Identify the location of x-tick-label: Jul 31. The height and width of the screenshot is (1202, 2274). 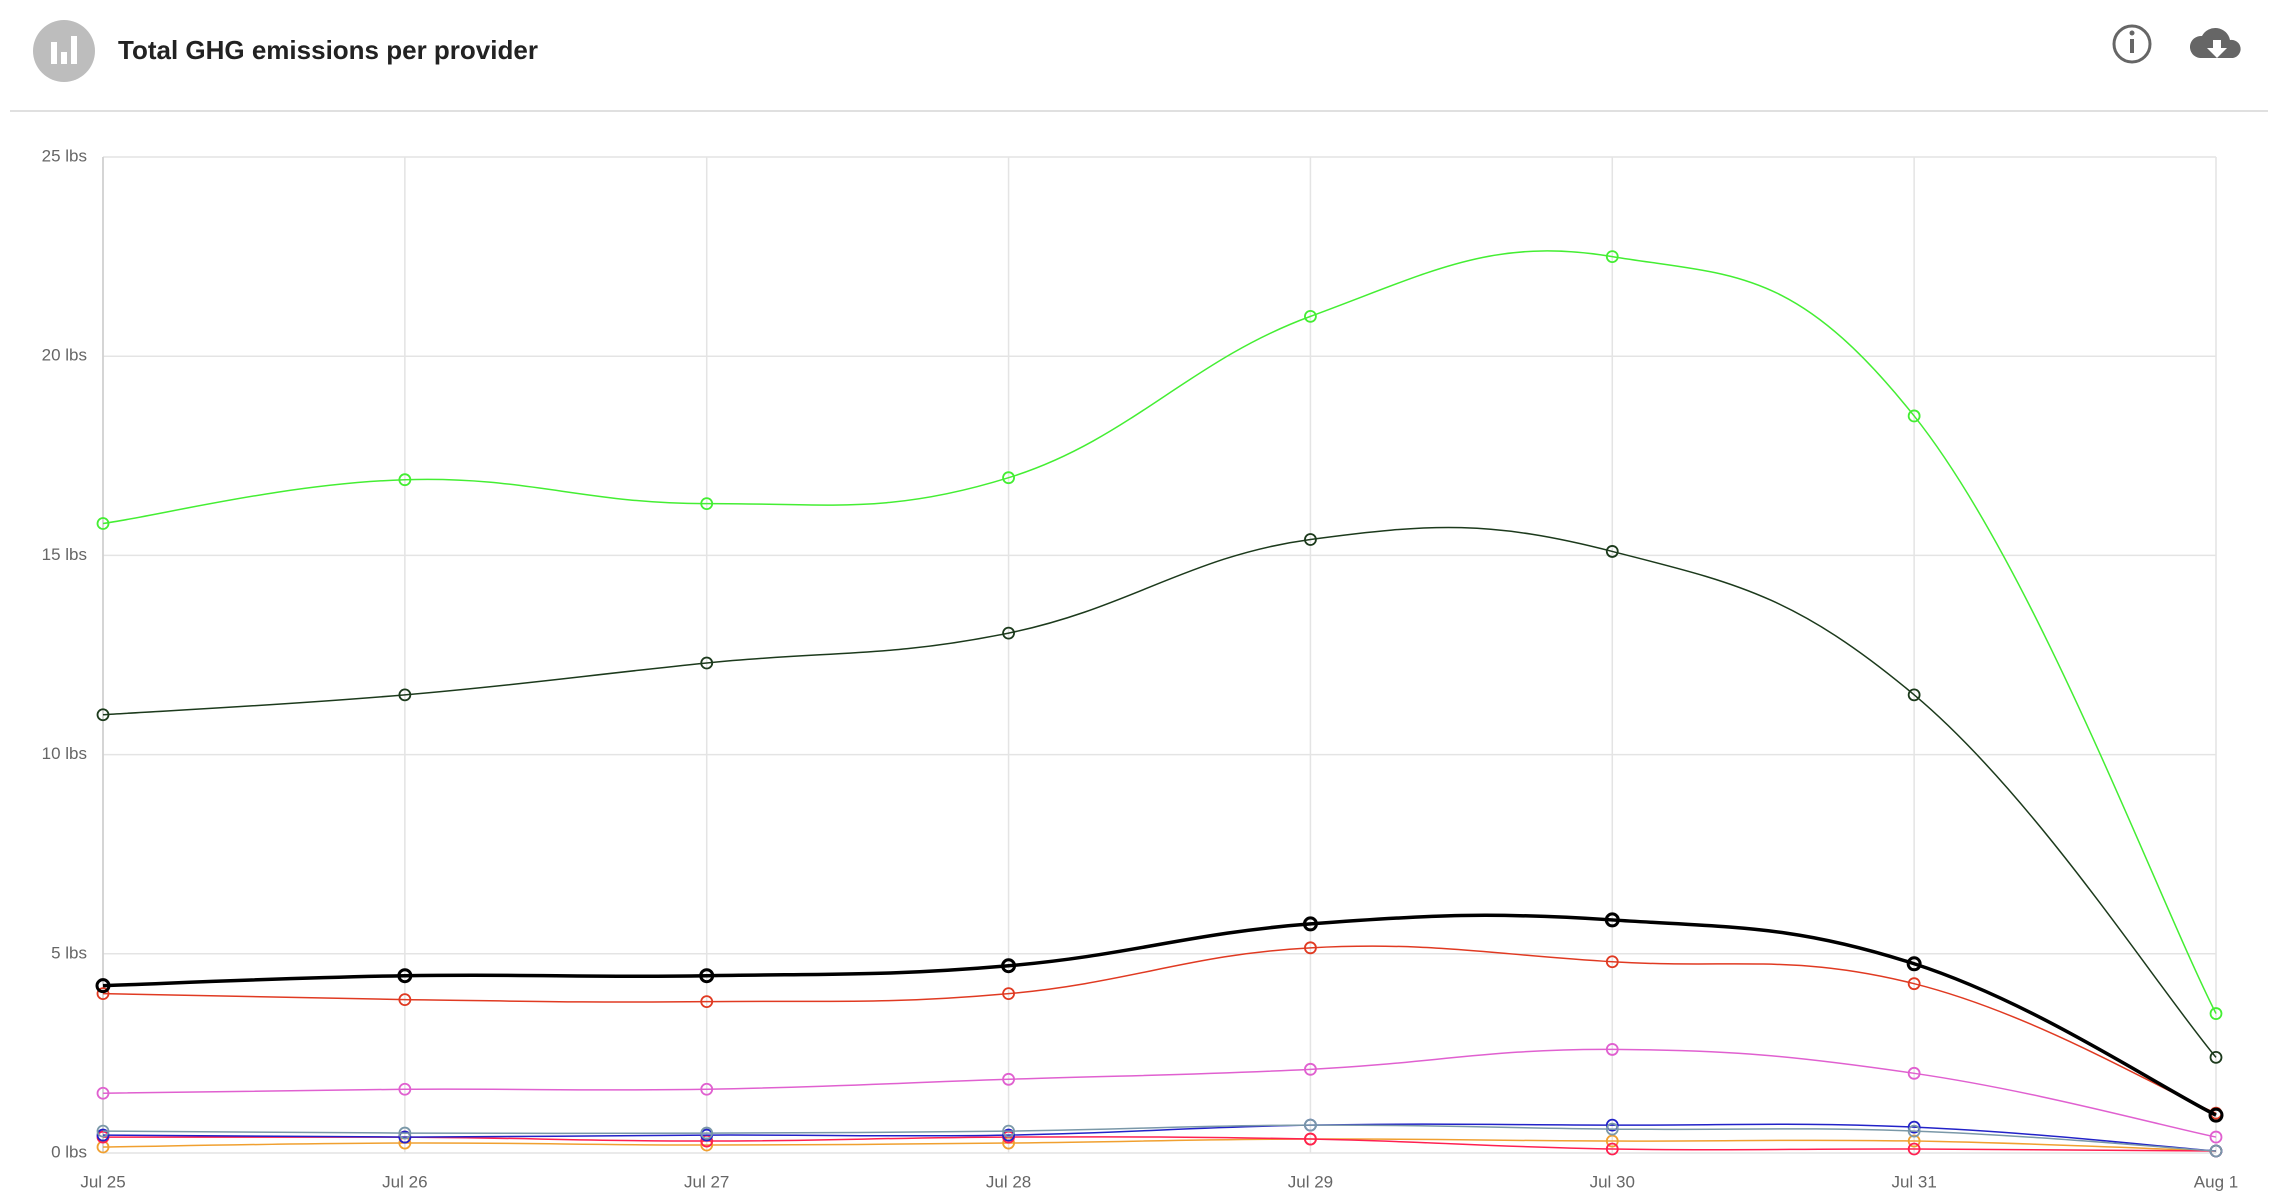
(1913, 1181).